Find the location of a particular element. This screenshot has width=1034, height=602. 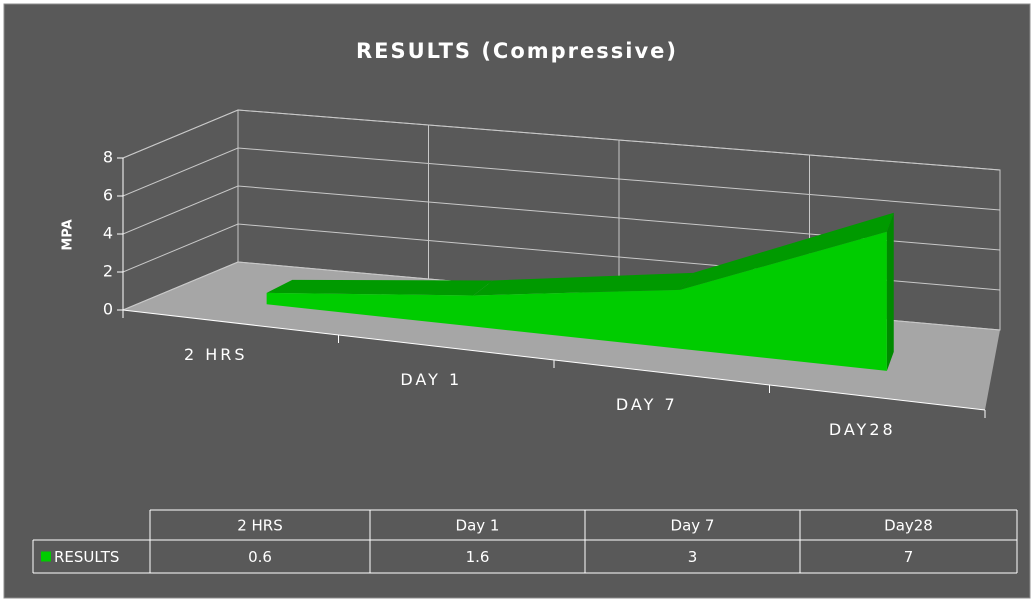

legend-label: RESULTS is located at coordinates (86, 557).